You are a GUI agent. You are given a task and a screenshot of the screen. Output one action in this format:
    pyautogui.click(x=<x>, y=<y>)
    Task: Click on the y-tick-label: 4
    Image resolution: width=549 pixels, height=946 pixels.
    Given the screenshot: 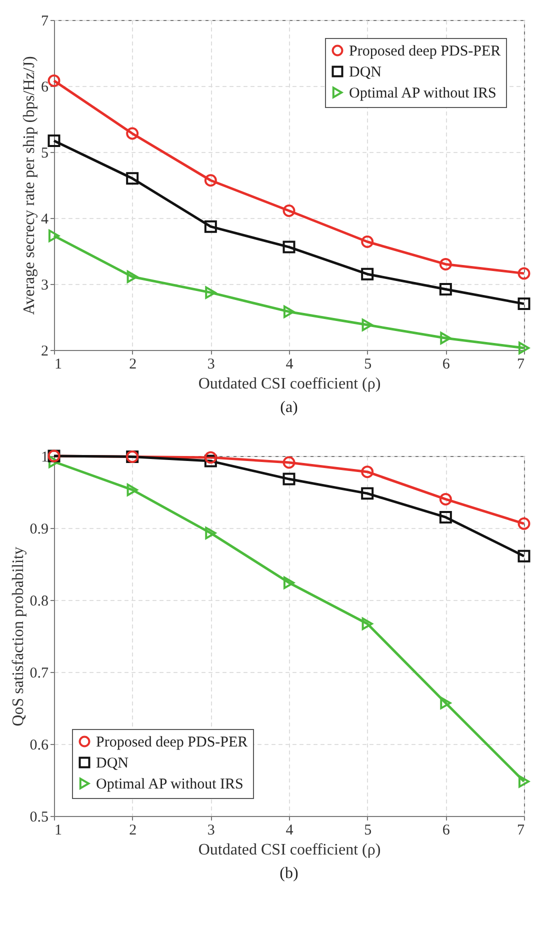 What is the action you would take?
    pyautogui.click(x=45, y=220)
    